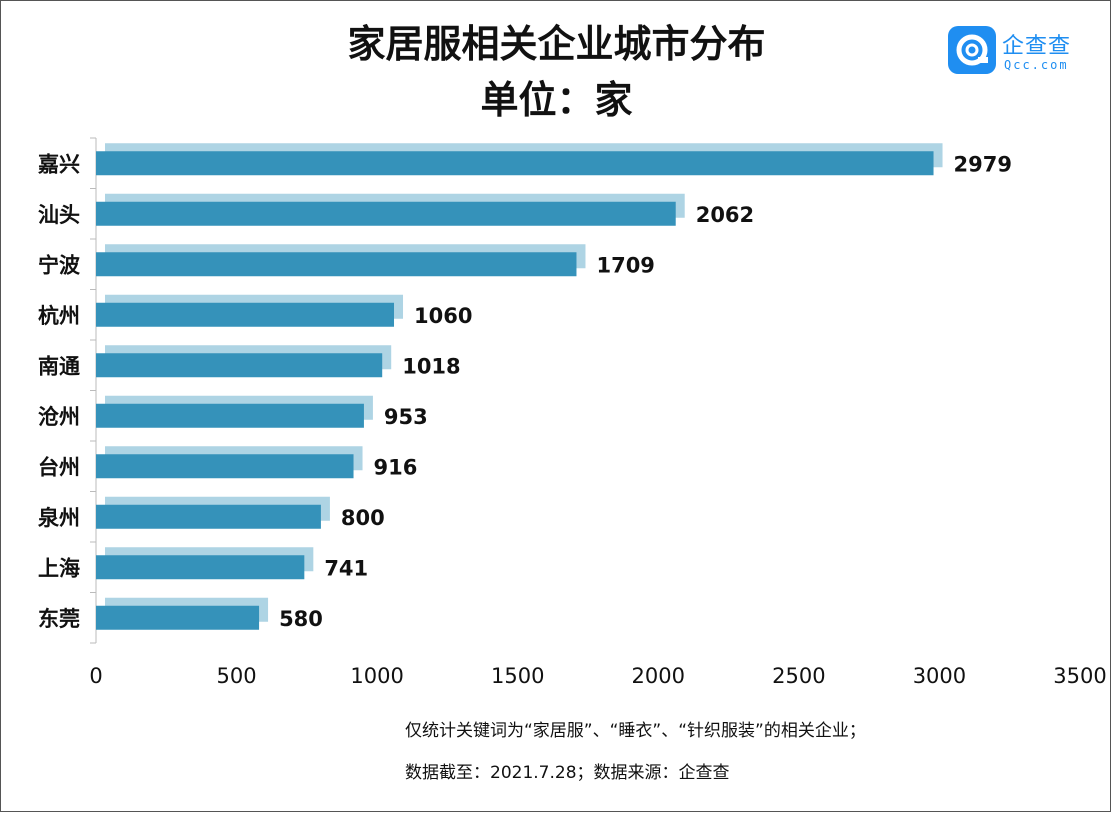 The width and height of the screenshot is (1113, 814). I want to click on x-tick-label: 1000, so click(376, 676).